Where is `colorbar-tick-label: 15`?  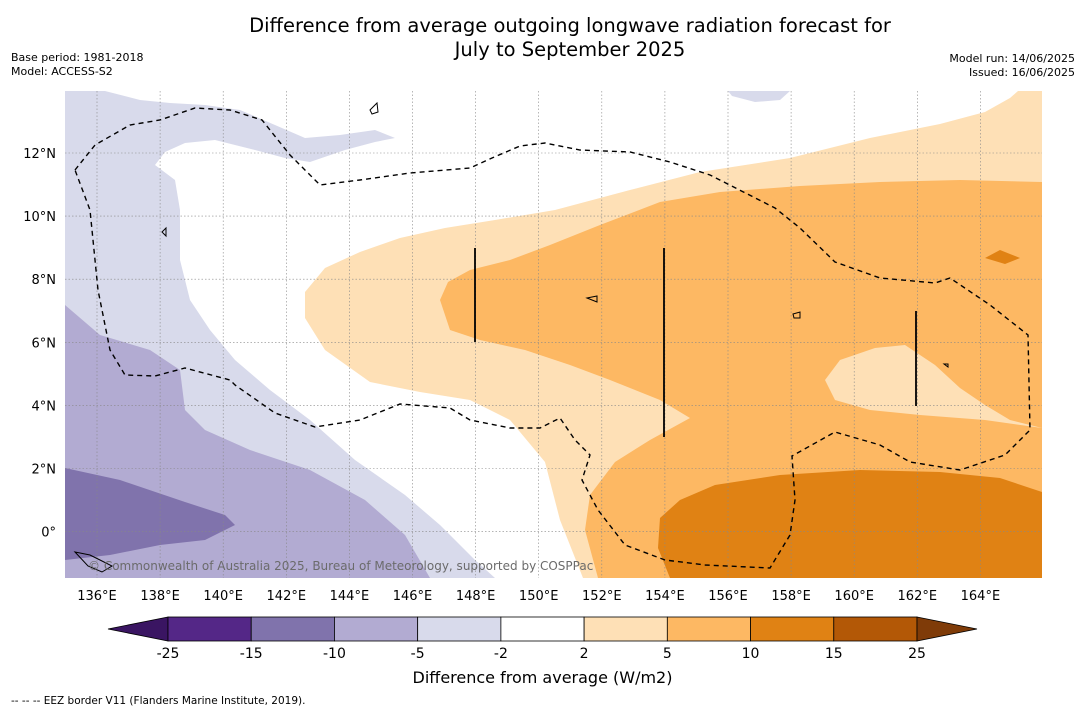 colorbar-tick-label: 15 is located at coordinates (834, 654).